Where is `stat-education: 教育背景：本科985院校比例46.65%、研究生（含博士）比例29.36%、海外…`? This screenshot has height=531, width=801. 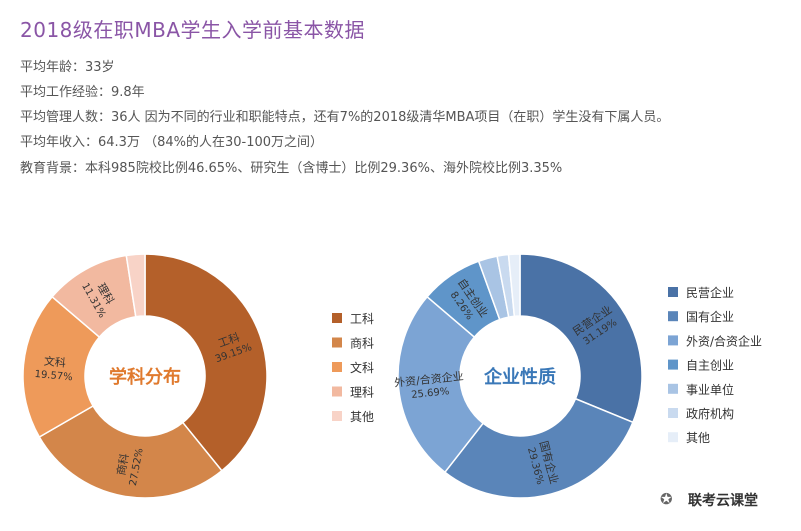
stat-education: 教育背景：本科985院校比例46.65%、研究生（含博士）比例29.36%、海外… is located at coordinates (291, 168).